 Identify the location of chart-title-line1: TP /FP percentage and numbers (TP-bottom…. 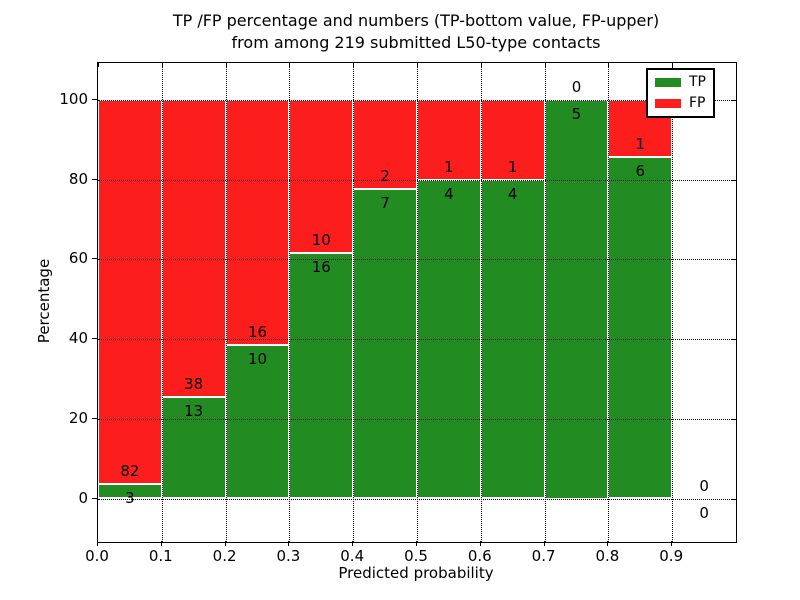
(416, 20).